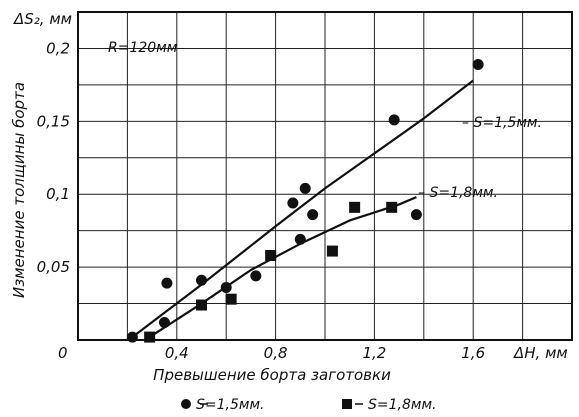 The image size is (579, 417). Describe the element at coordinates (276, 353) in the screenshot. I see `x-tick-label: 0,8` at that location.